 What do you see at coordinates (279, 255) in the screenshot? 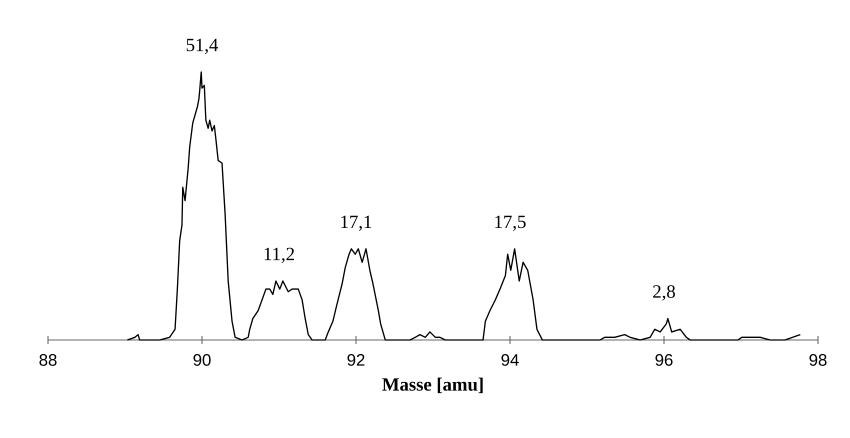
I see `annotation: 11,2` at bounding box center [279, 255].